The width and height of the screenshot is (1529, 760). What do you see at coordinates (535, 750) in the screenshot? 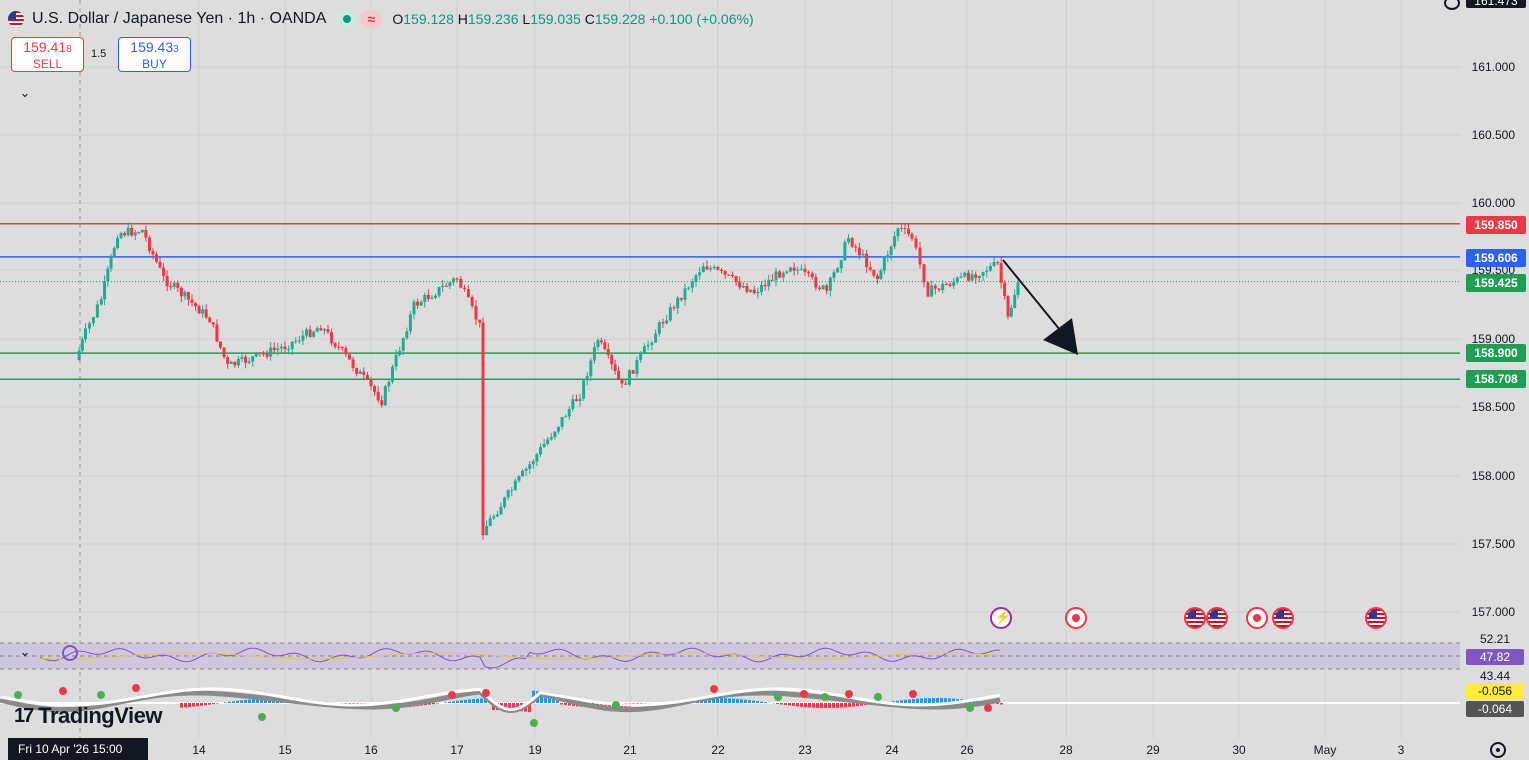
I see `time-label: 19` at bounding box center [535, 750].